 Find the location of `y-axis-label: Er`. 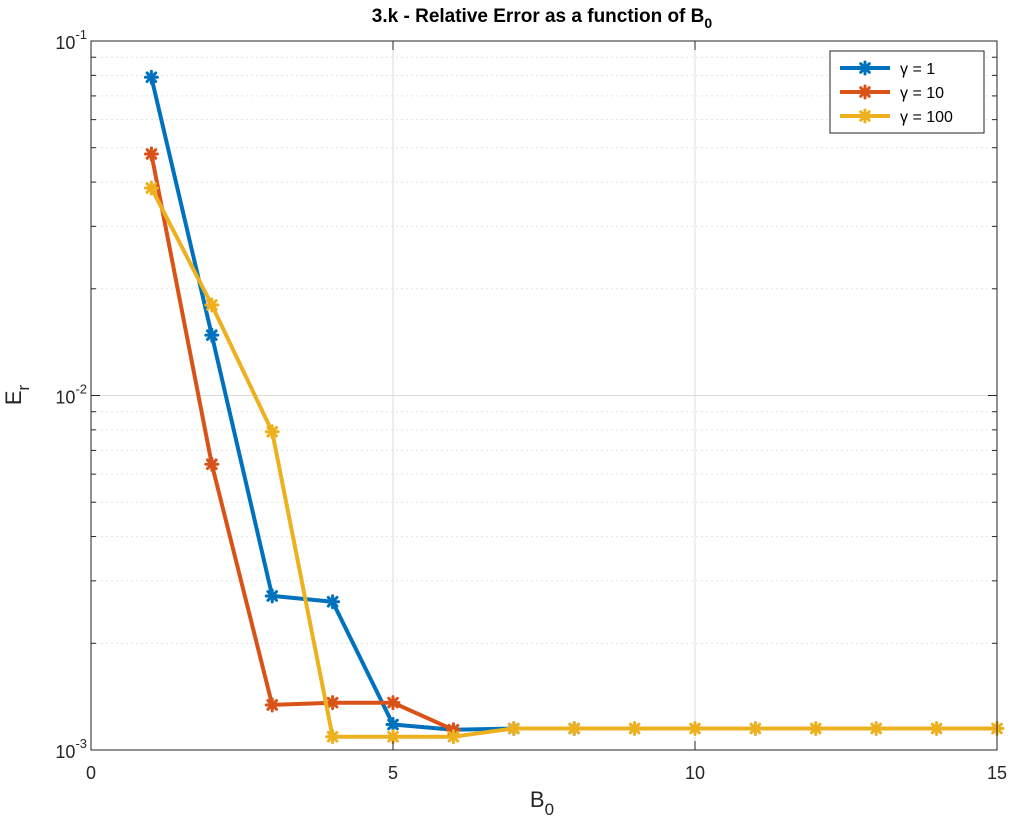

y-axis-label: Er is located at coordinates (17, 394).